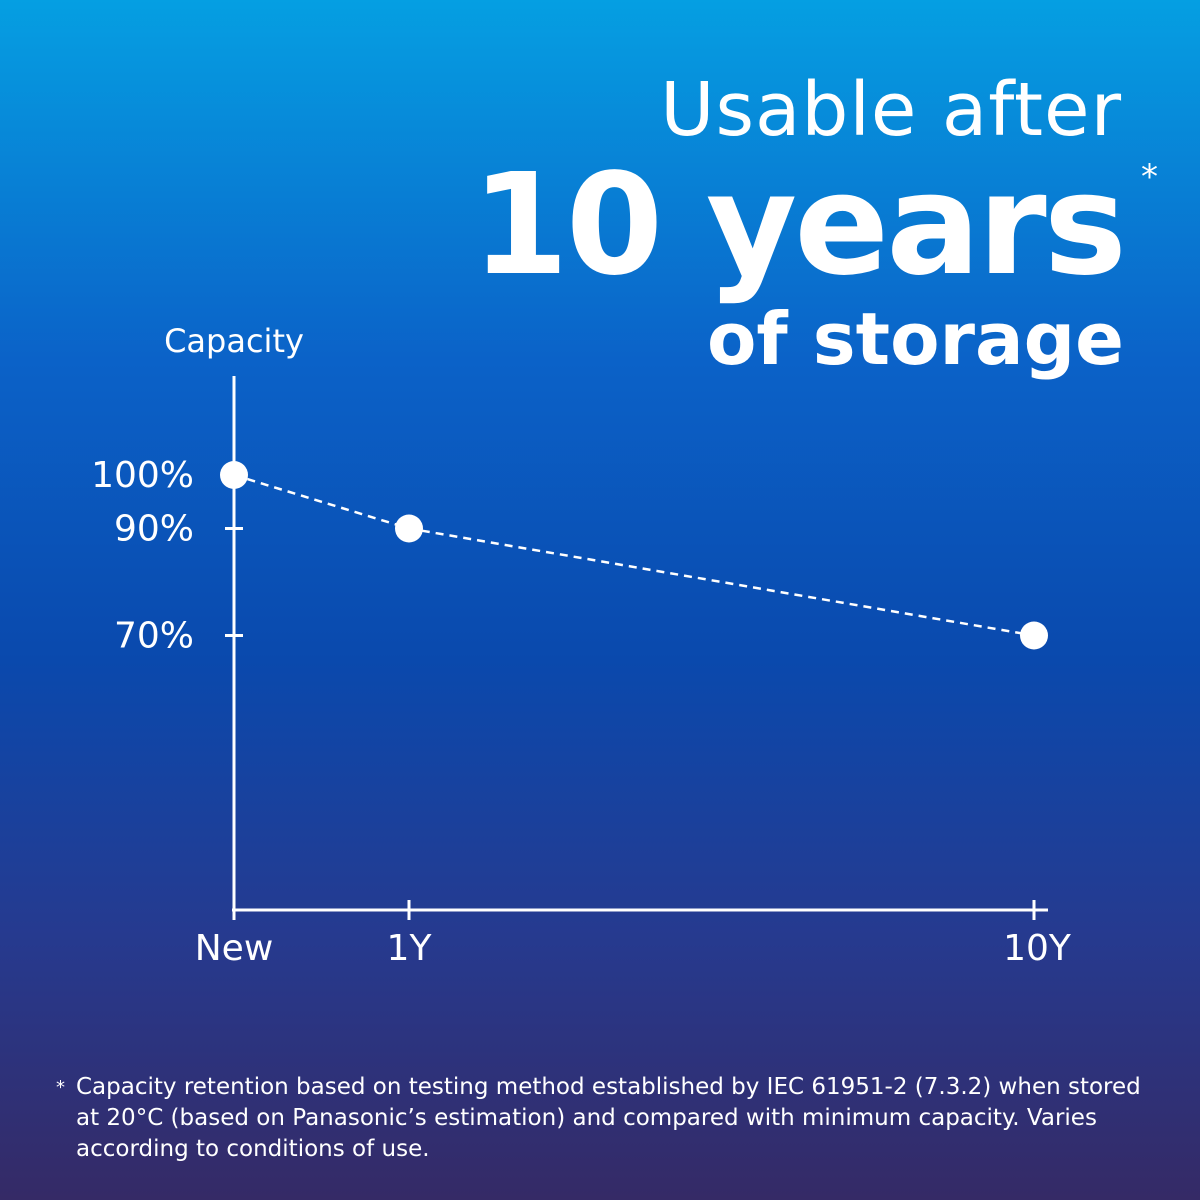 Image resolution: width=1200 pixels, height=1200 pixels. I want to click on headline-10-years: 10 years, so click(799, 225).